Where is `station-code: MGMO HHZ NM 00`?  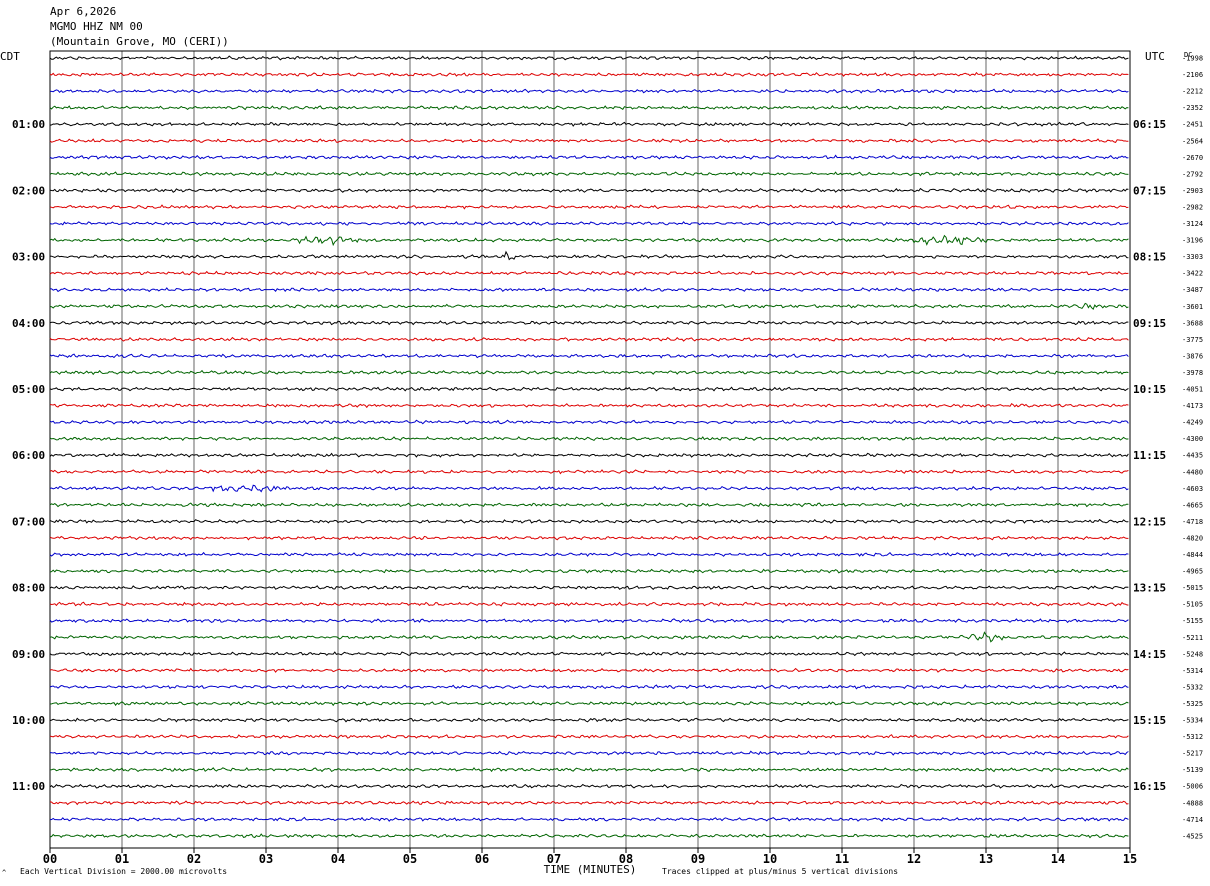
station-code: MGMO HHZ NM 00 is located at coordinates (96, 26).